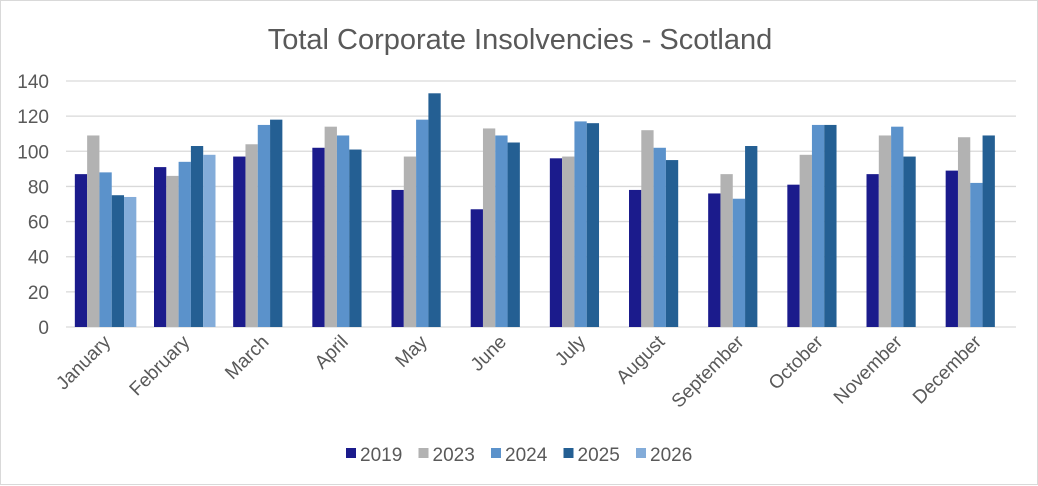 The image size is (1038, 486). Describe the element at coordinates (381, 455) in the screenshot. I see `legend-label: 2019` at that location.